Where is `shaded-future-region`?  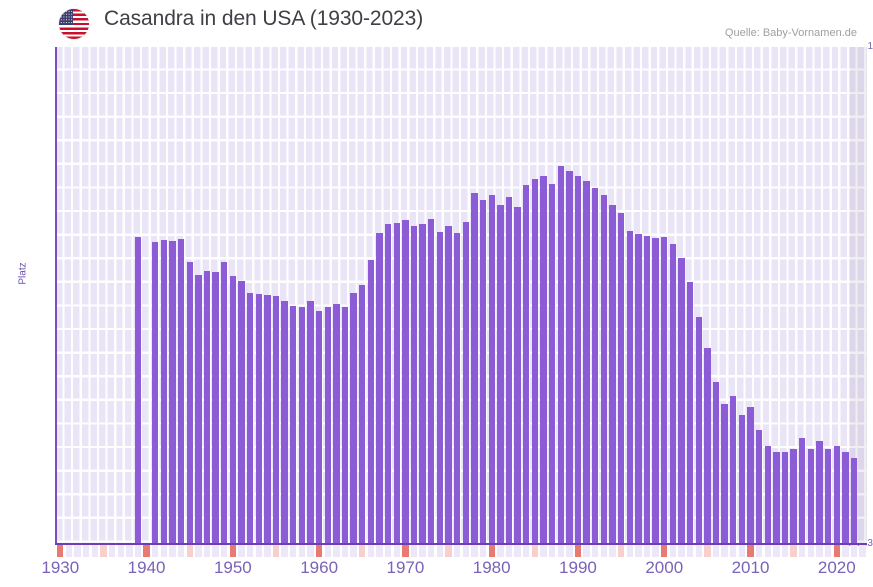 shaded-future-region is located at coordinates (858, 295).